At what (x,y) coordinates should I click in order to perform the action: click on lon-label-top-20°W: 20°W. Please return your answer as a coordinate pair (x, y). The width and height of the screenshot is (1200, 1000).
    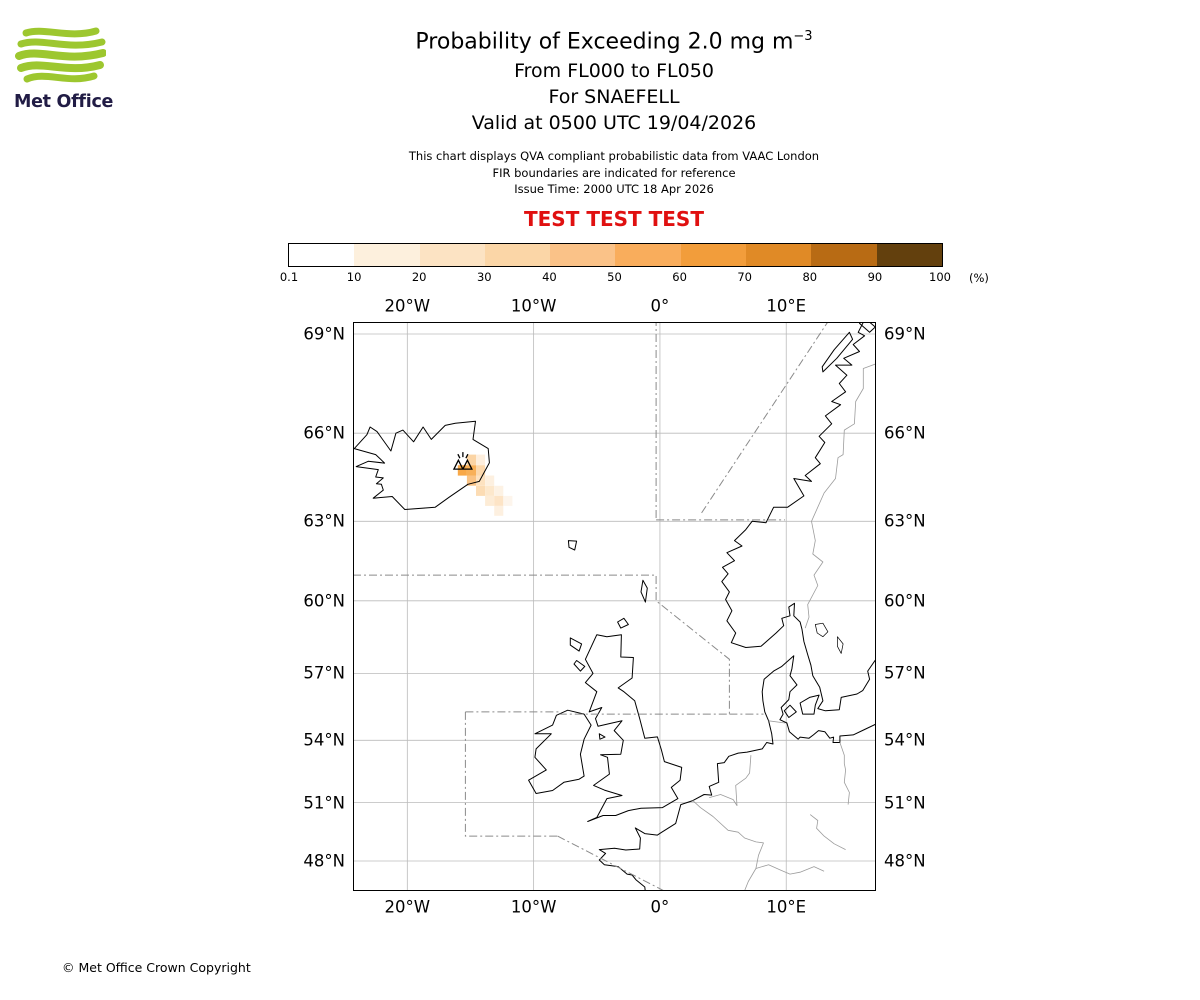
    Looking at the image, I should click on (407, 306).